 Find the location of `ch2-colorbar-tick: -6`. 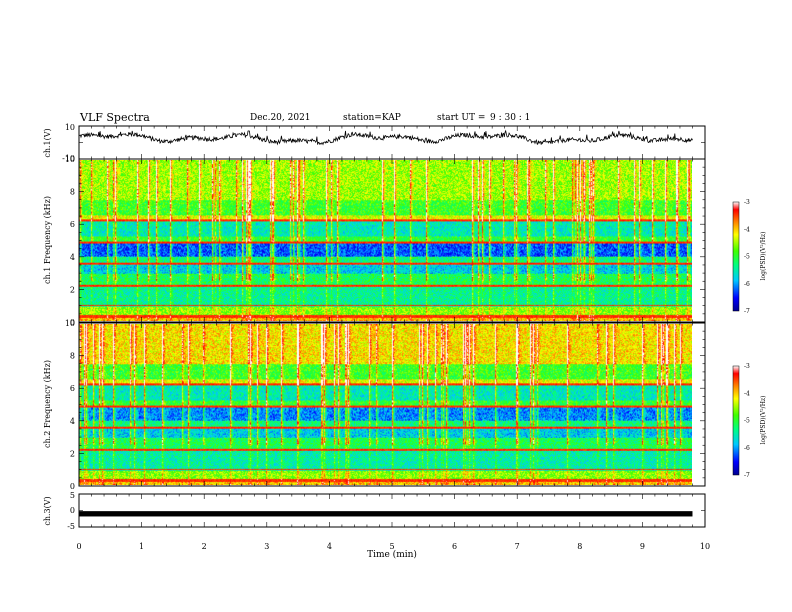

ch2-colorbar-tick: -6 is located at coordinates (747, 448).